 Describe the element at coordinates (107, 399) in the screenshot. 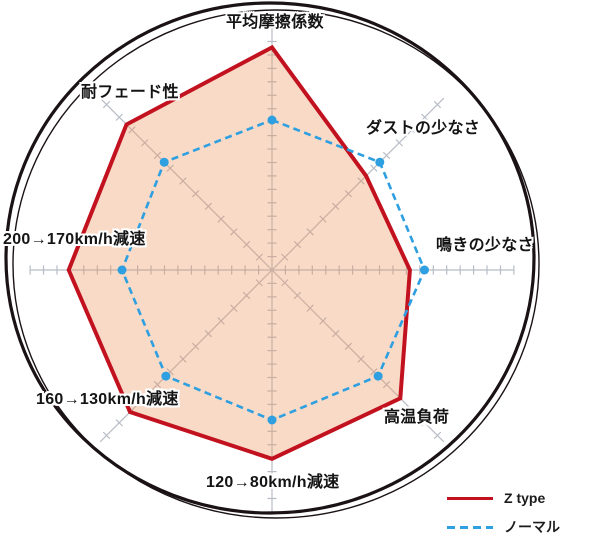

I see `axis-label-decel-160-130: 160→130km/h減速` at that location.